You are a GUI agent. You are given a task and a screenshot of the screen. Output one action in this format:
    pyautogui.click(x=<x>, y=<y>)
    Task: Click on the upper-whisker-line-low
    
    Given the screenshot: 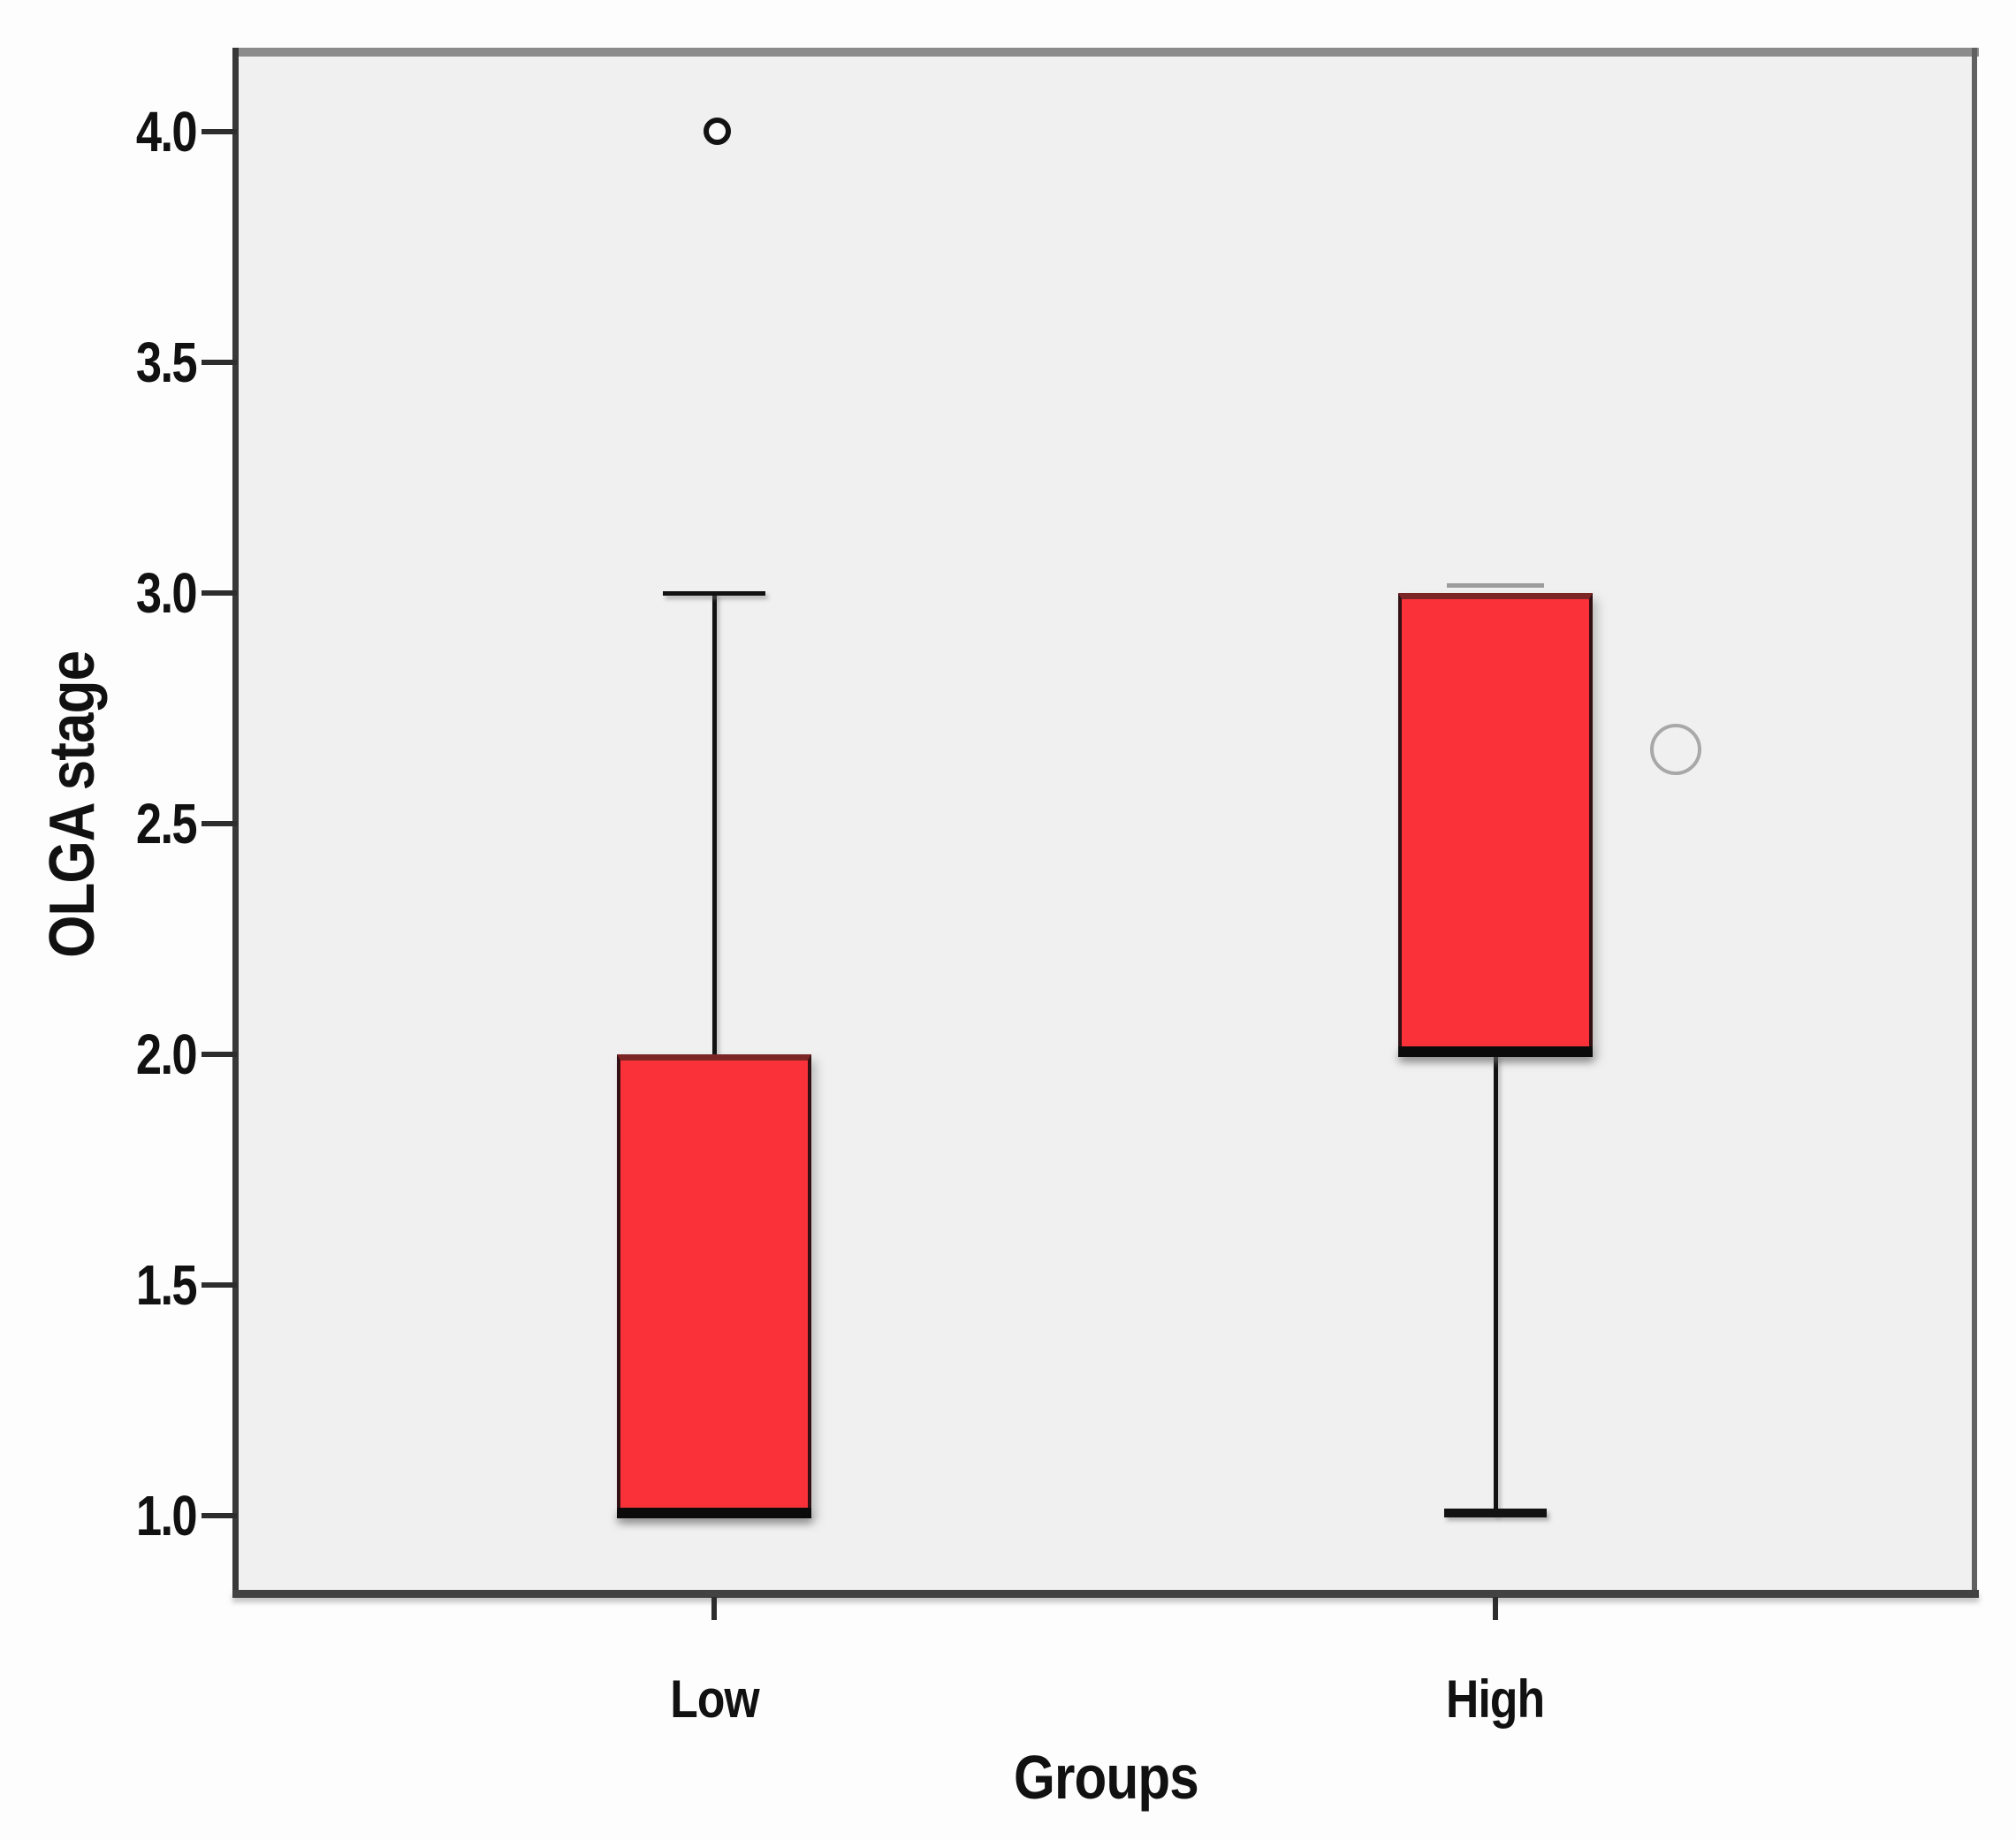 What is the action you would take?
    pyautogui.click(x=715, y=823)
    